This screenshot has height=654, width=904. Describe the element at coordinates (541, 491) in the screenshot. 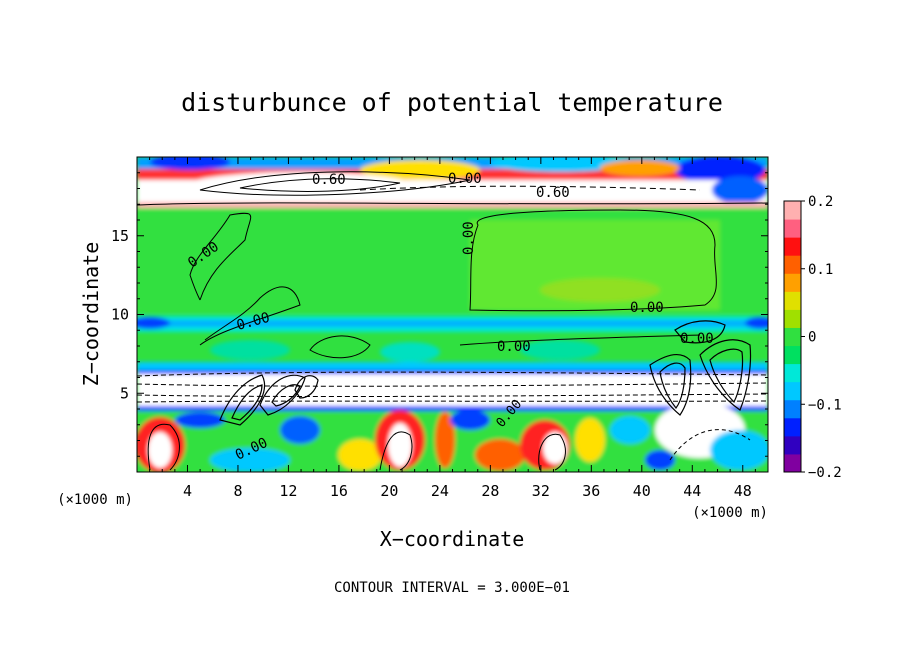

I see `x-tick-label: 32` at that location.